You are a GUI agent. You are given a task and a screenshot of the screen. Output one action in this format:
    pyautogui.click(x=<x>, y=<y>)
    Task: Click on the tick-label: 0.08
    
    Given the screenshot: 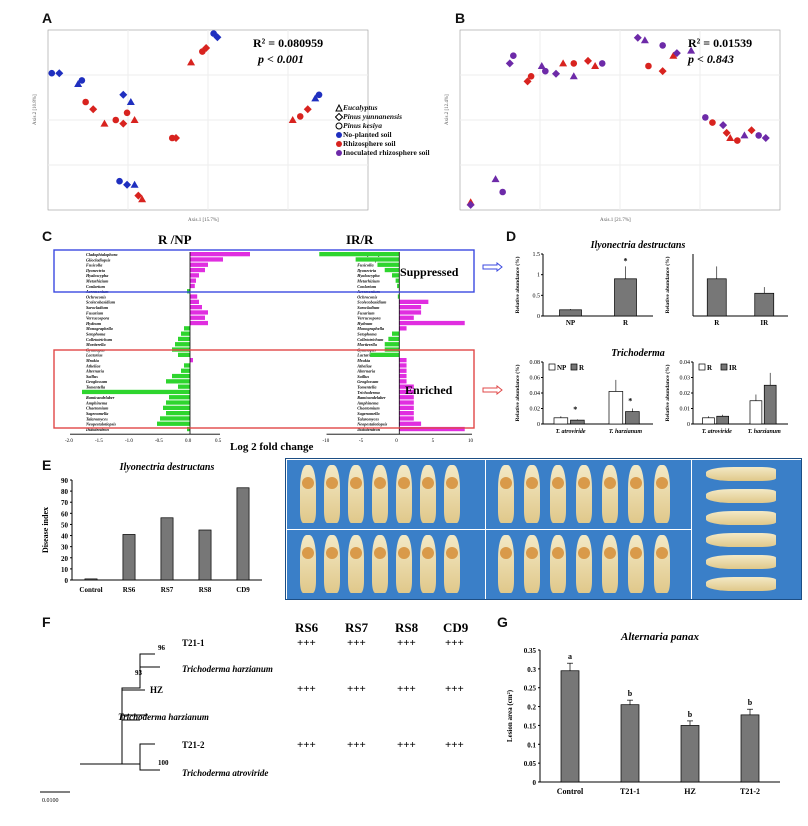 What is the action you would take?
    pyautogui.click(x=535, y=363)
    